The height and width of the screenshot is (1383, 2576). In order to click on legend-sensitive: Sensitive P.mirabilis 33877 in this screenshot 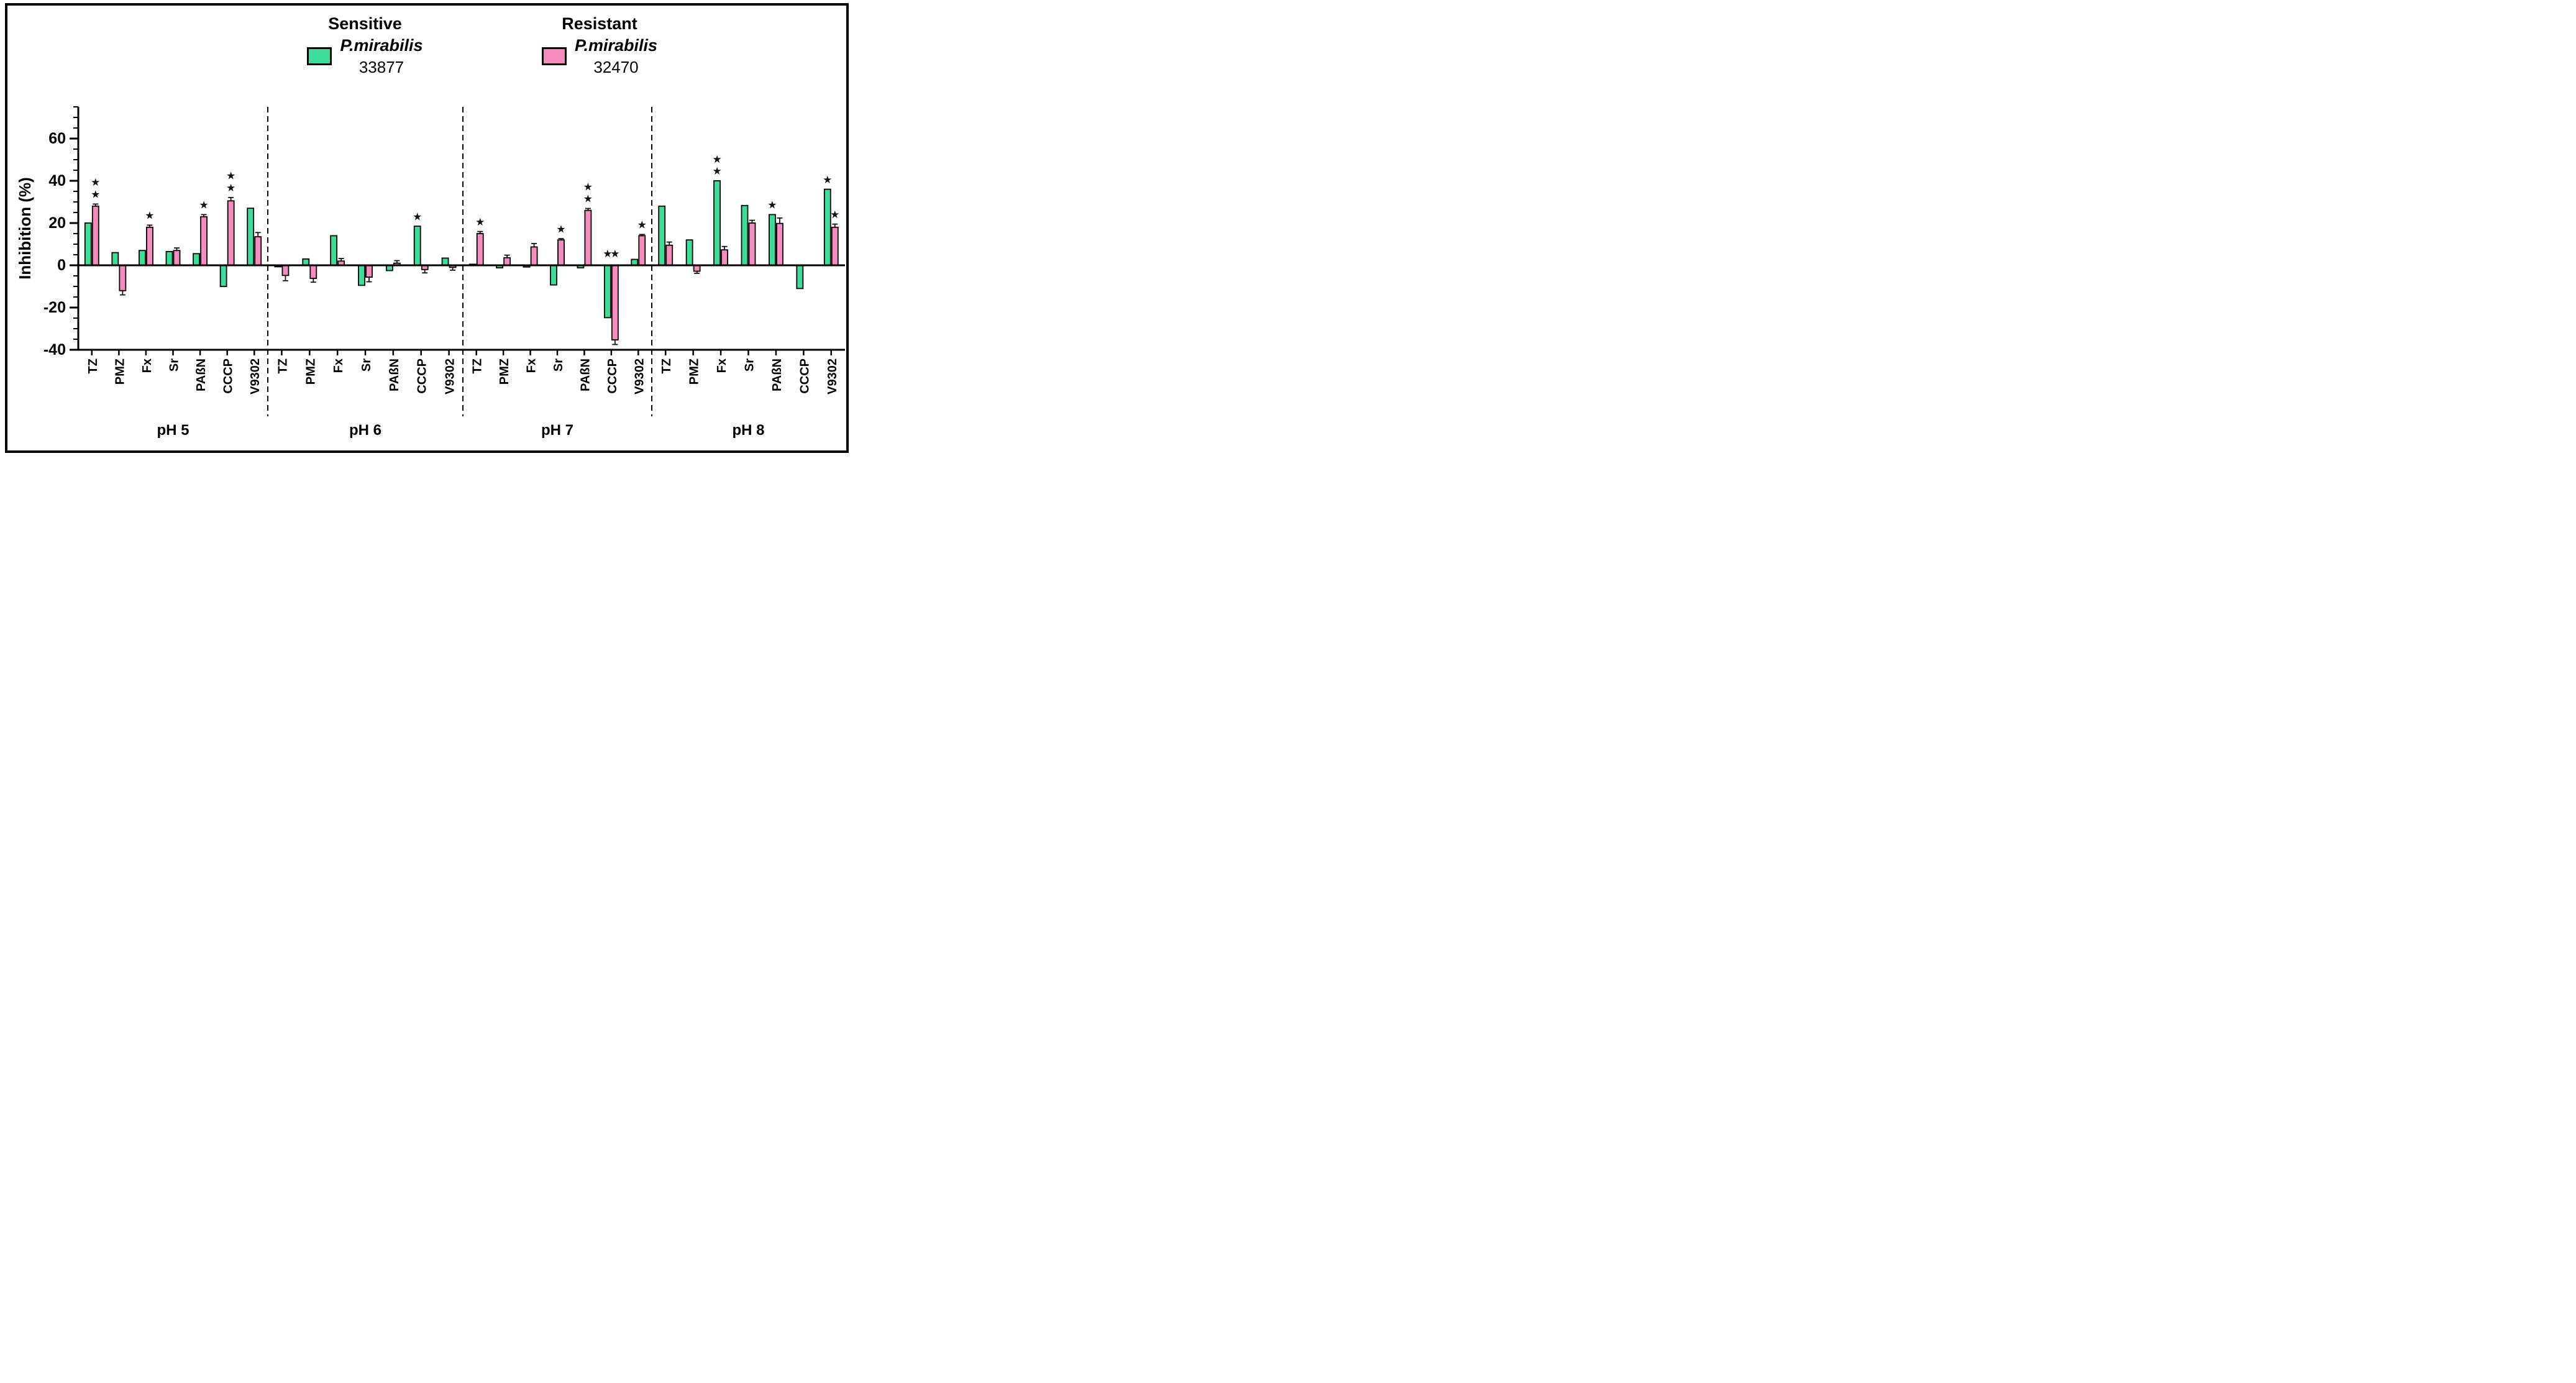, I will do `click(365, 45)`.